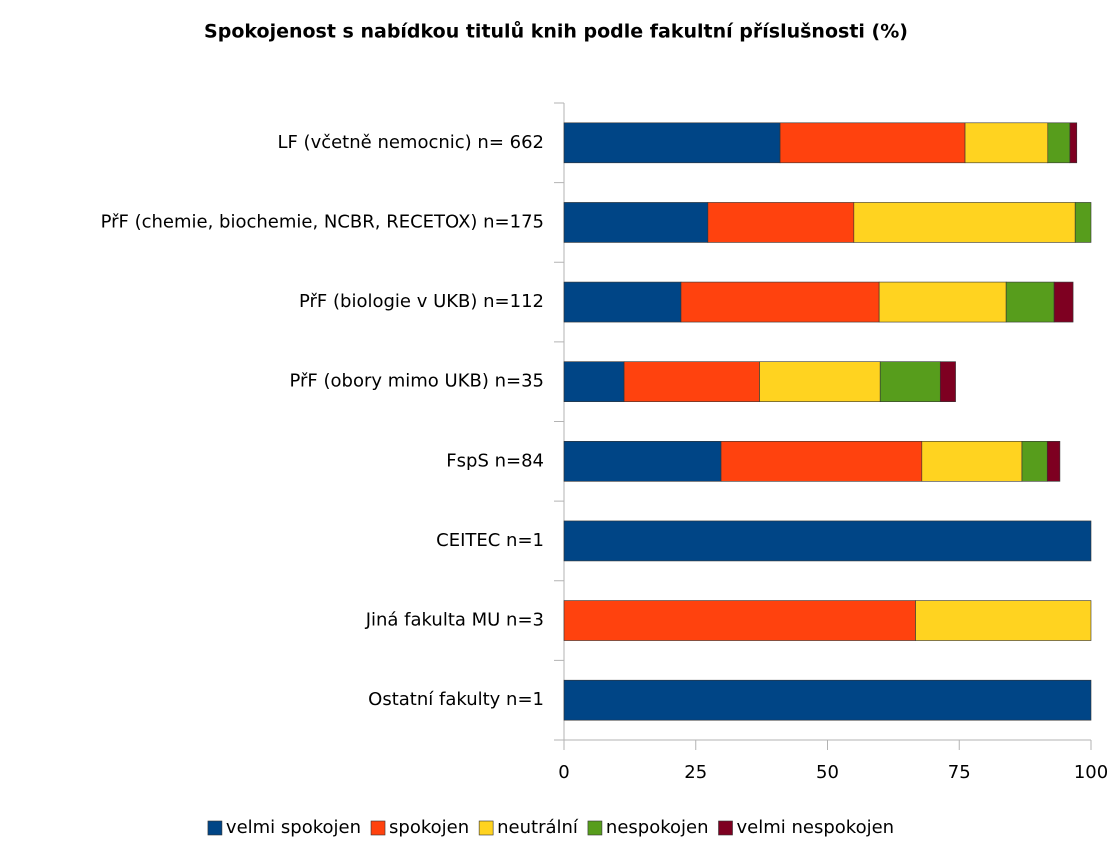 The height and width of the screenshot is (868, 1112). Describe the element at coordinates (410, 142) in the screenshot. I see `category-label: LF (včetně nemocnic) n= 662` at that location.